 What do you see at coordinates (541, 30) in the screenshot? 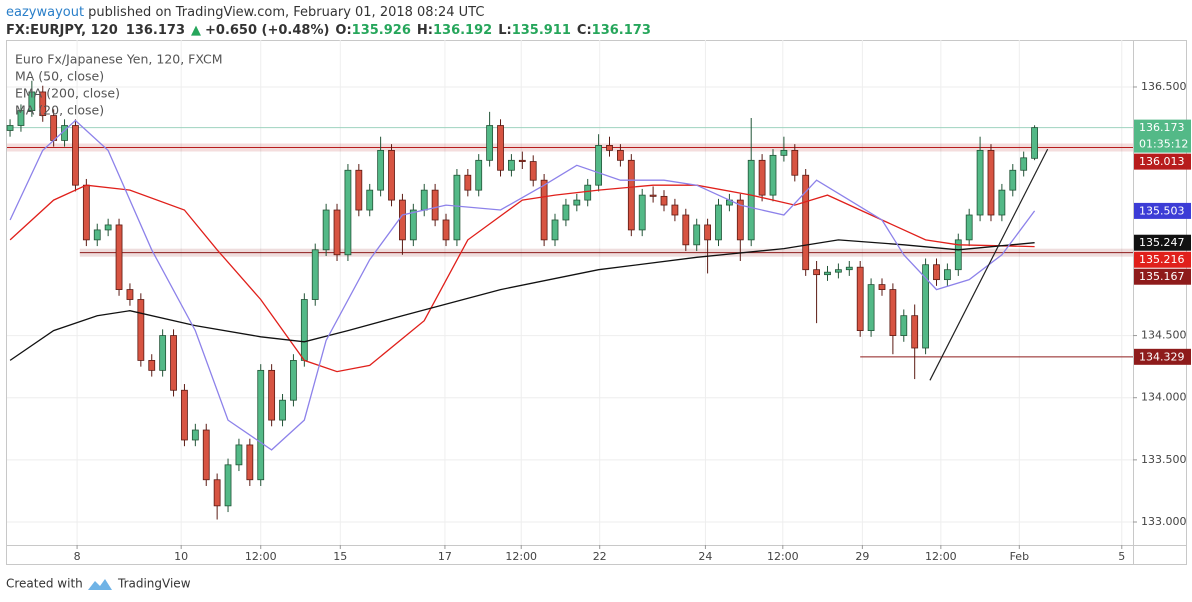
I see `low: 135.911` at bounding box center [541, 30].